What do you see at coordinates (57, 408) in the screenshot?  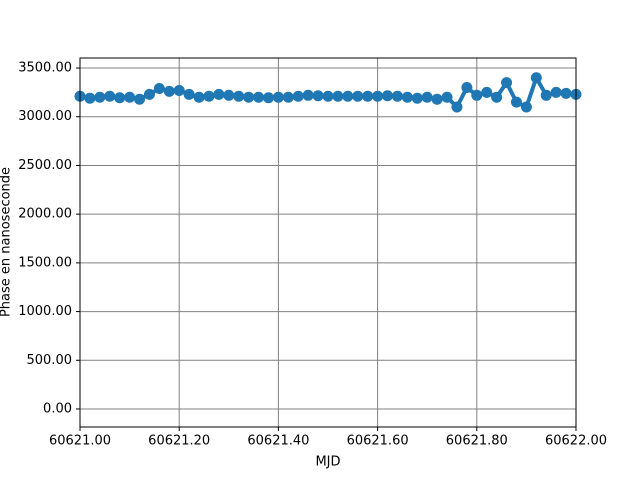 I see `y-tick-label: 0.00` at bounding box center [57, 408].